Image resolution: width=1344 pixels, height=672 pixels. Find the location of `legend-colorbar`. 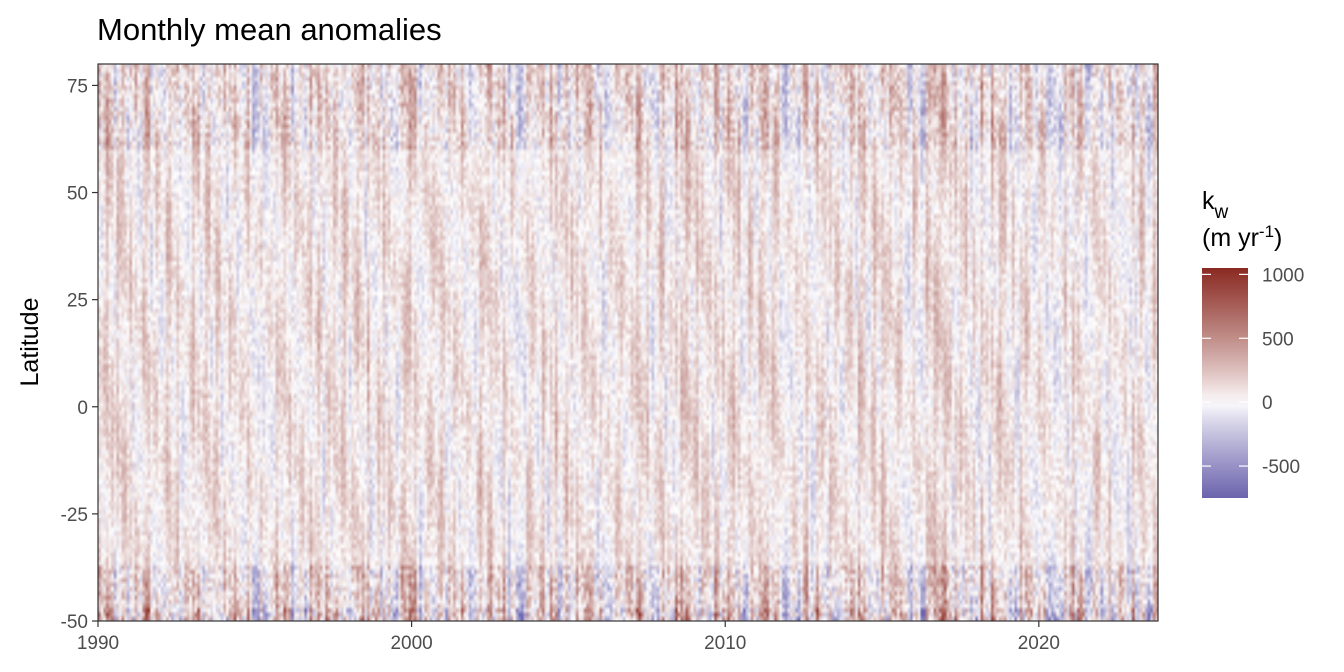

legend-colorbar is located at coordinates (1225, 383).